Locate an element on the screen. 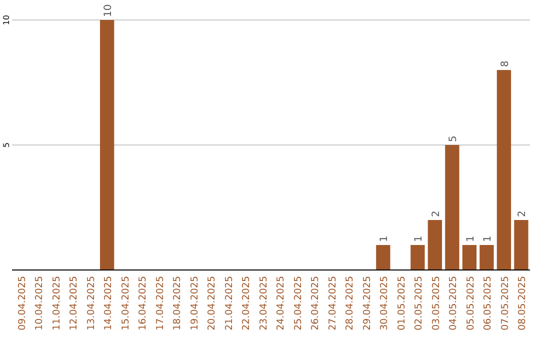 The height and width of the screenshot is (340, 540). data-label: 10 is located at coordinates (108, 10).